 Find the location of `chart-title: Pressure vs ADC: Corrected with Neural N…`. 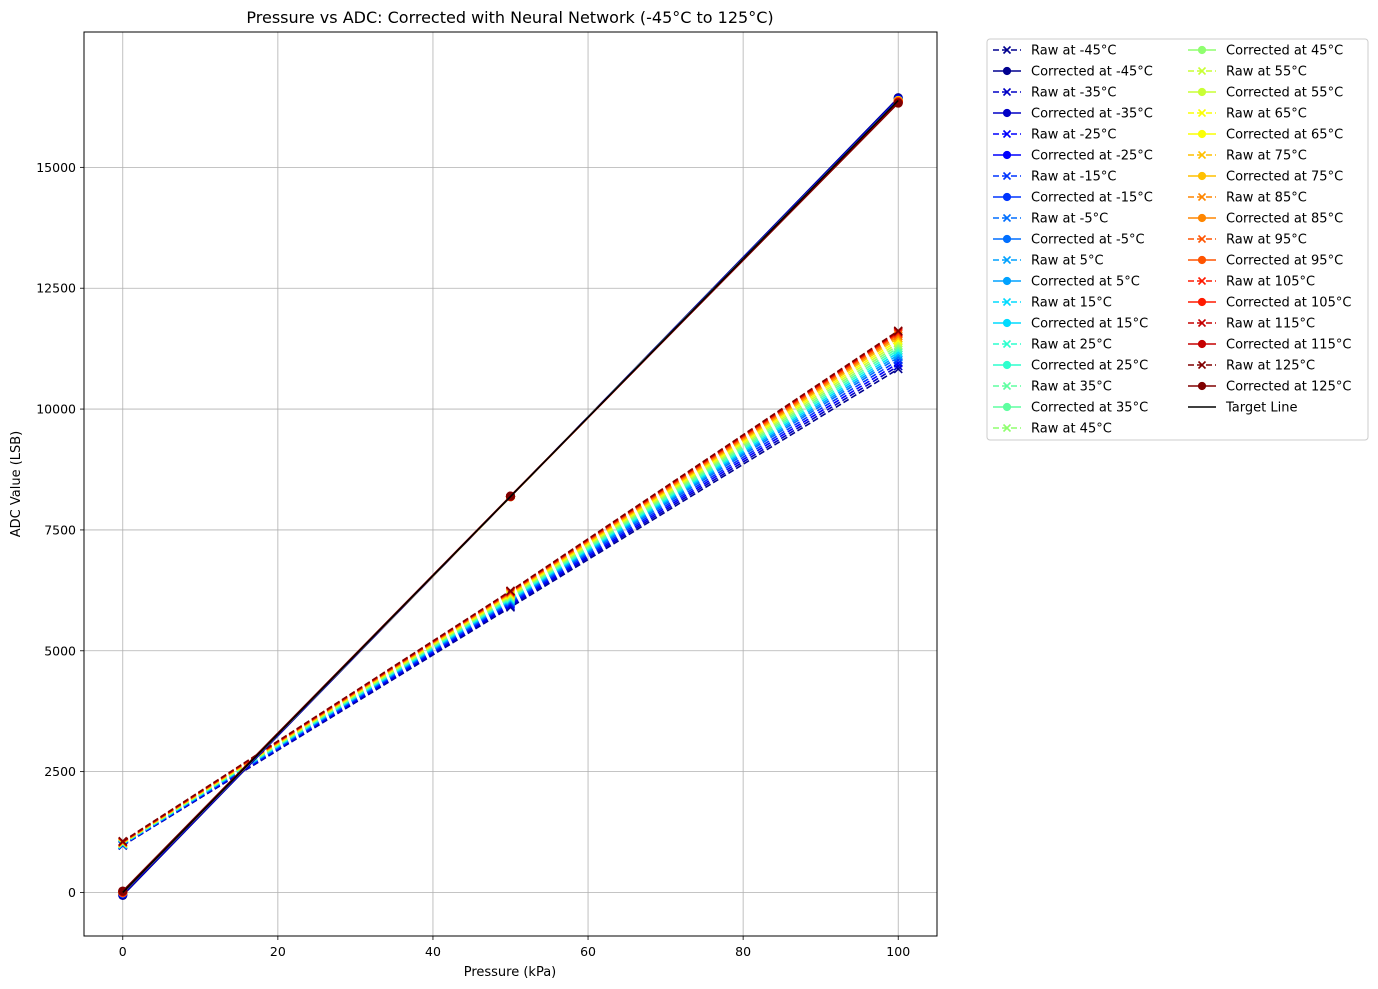

chart-title: Pressure vs ADC: Corrected with Neural N… is located at coordinates (509, 17).